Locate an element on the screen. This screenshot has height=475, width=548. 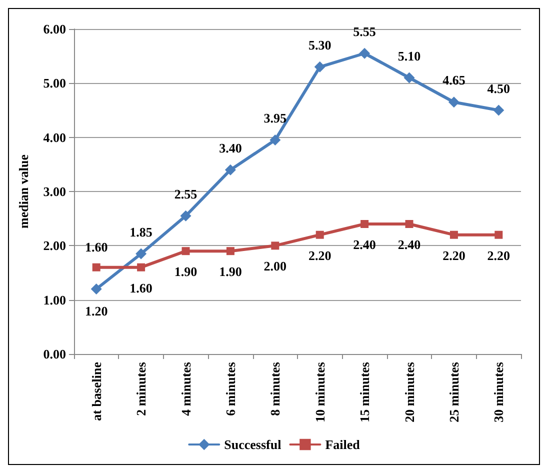
x-tick-label: 2 minutes is located at coordinates (141, 389).